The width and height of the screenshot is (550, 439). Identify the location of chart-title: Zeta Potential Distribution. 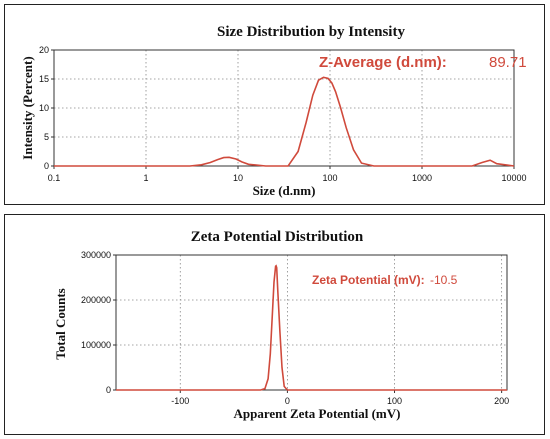
(277, 237).